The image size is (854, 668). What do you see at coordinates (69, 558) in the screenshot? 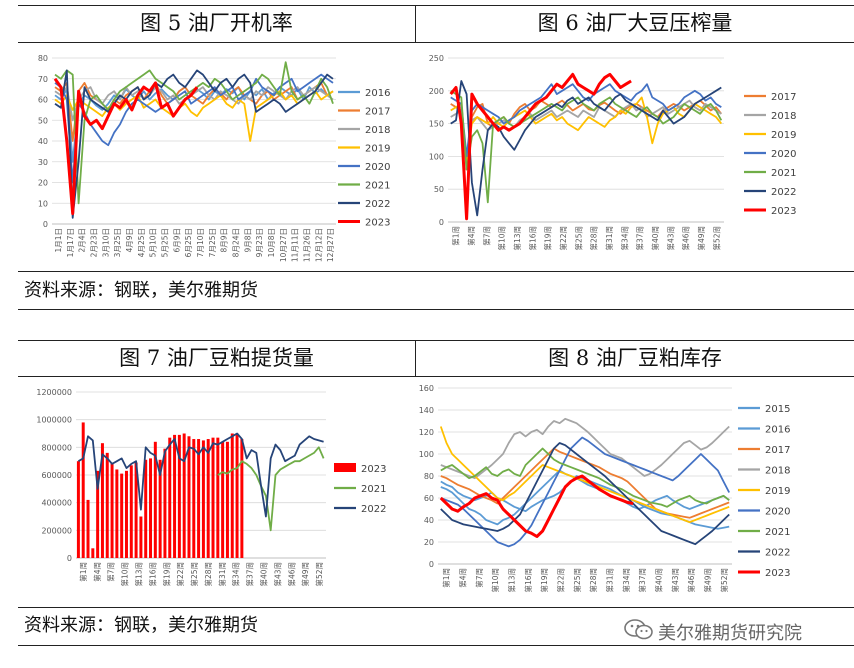
I see `y-tick-label: 0` at bounding box center [69, 558].